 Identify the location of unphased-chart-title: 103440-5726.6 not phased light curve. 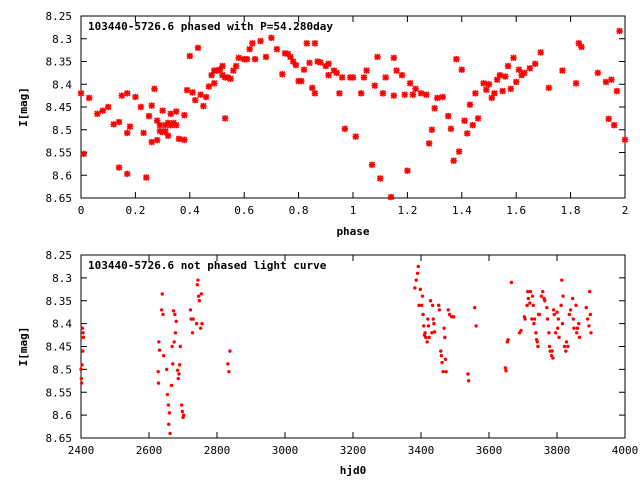
(207, 265).